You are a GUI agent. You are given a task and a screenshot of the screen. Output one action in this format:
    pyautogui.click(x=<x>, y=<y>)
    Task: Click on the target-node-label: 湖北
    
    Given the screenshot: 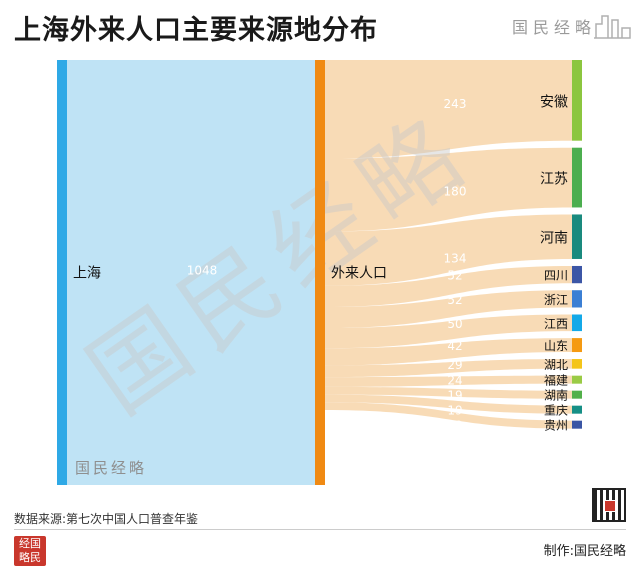 What is the action you would take?
    pyautogui.click(x=556, y=364)
    